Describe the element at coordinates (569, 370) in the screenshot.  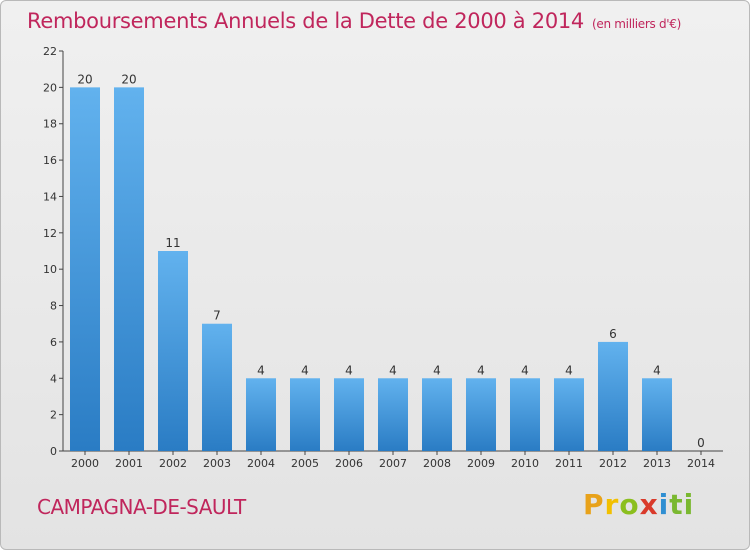
I see `data-label-2011: 4` at that location.